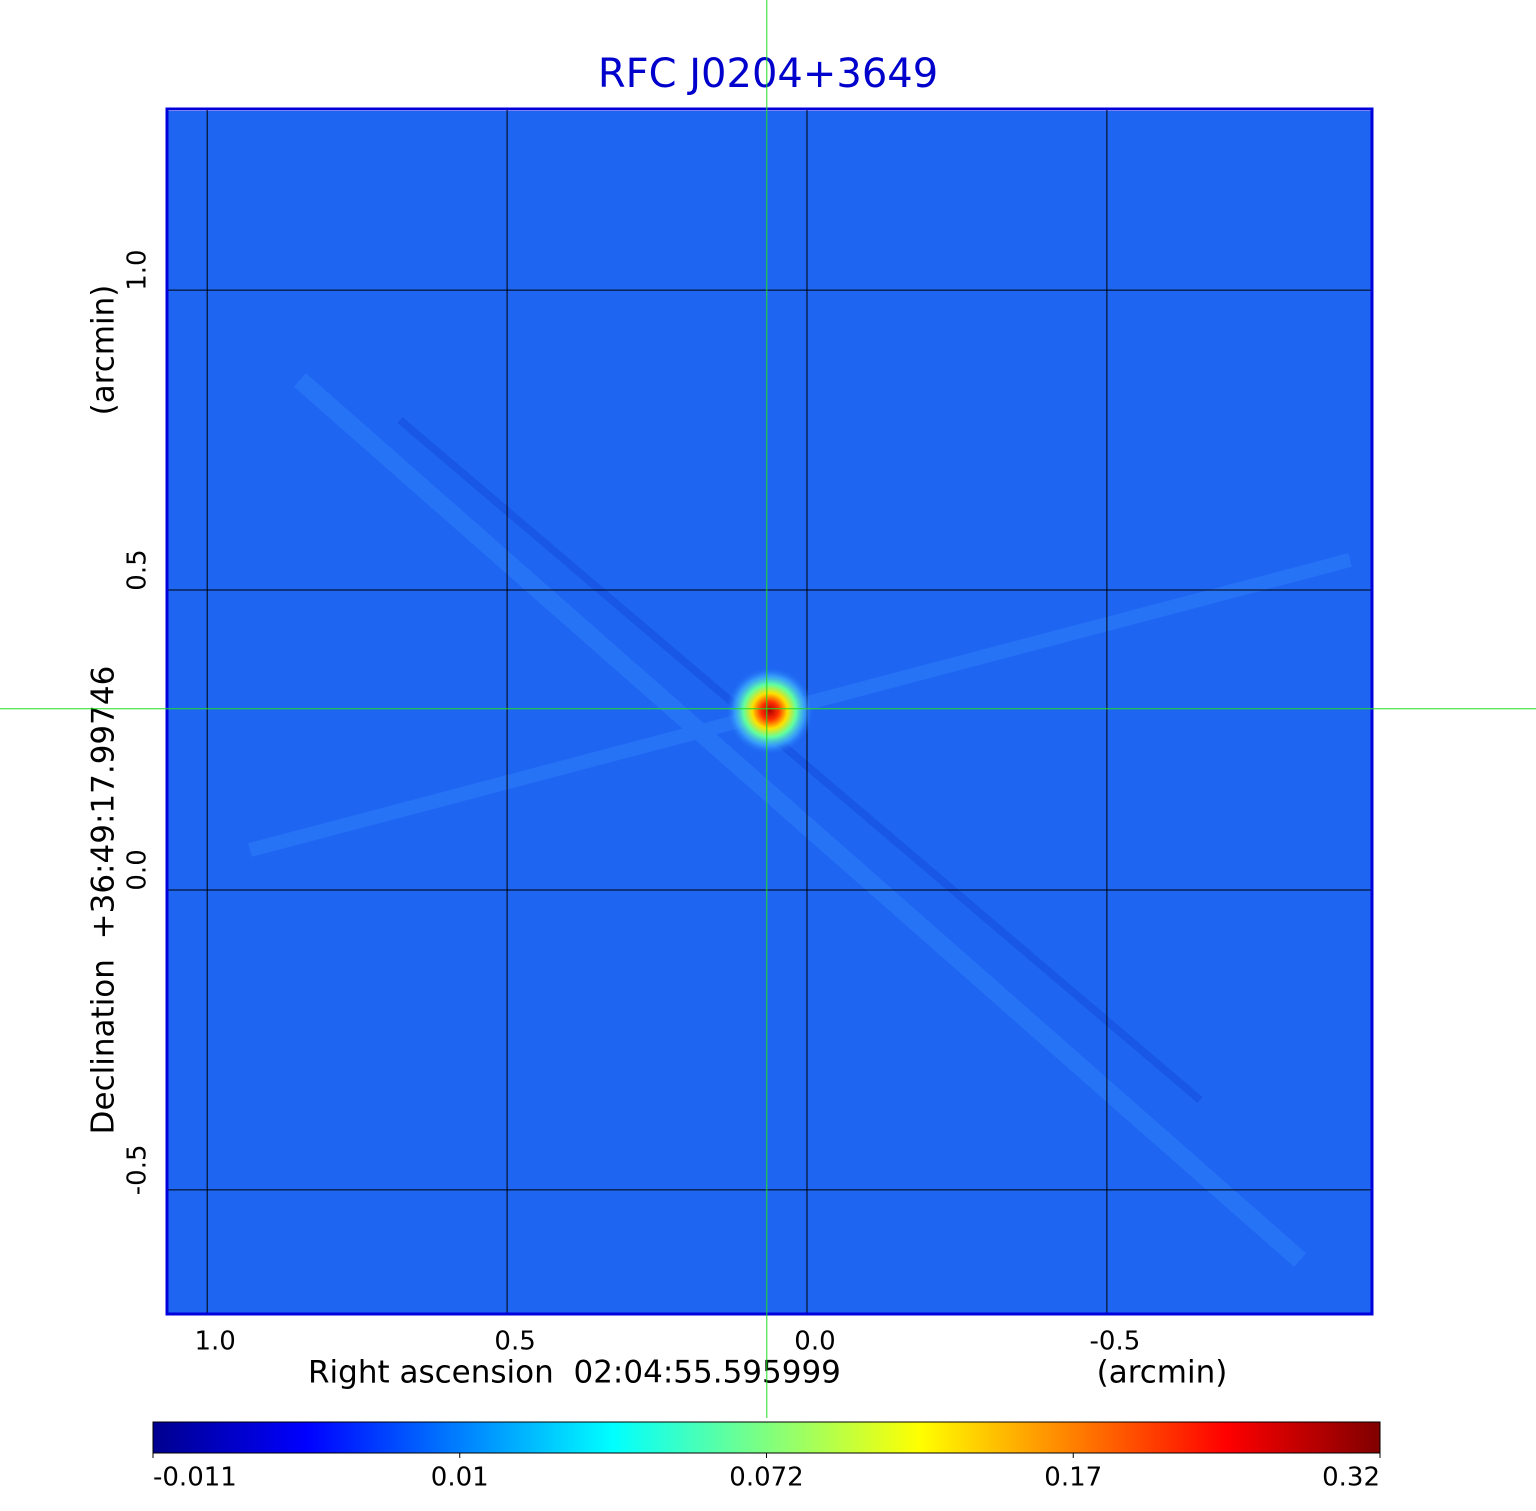 The image size is (1536, 1511). Describe the element at coordinates (138, 1169) in the screenshot. I see `y-tick-label: -0.5` at that location.